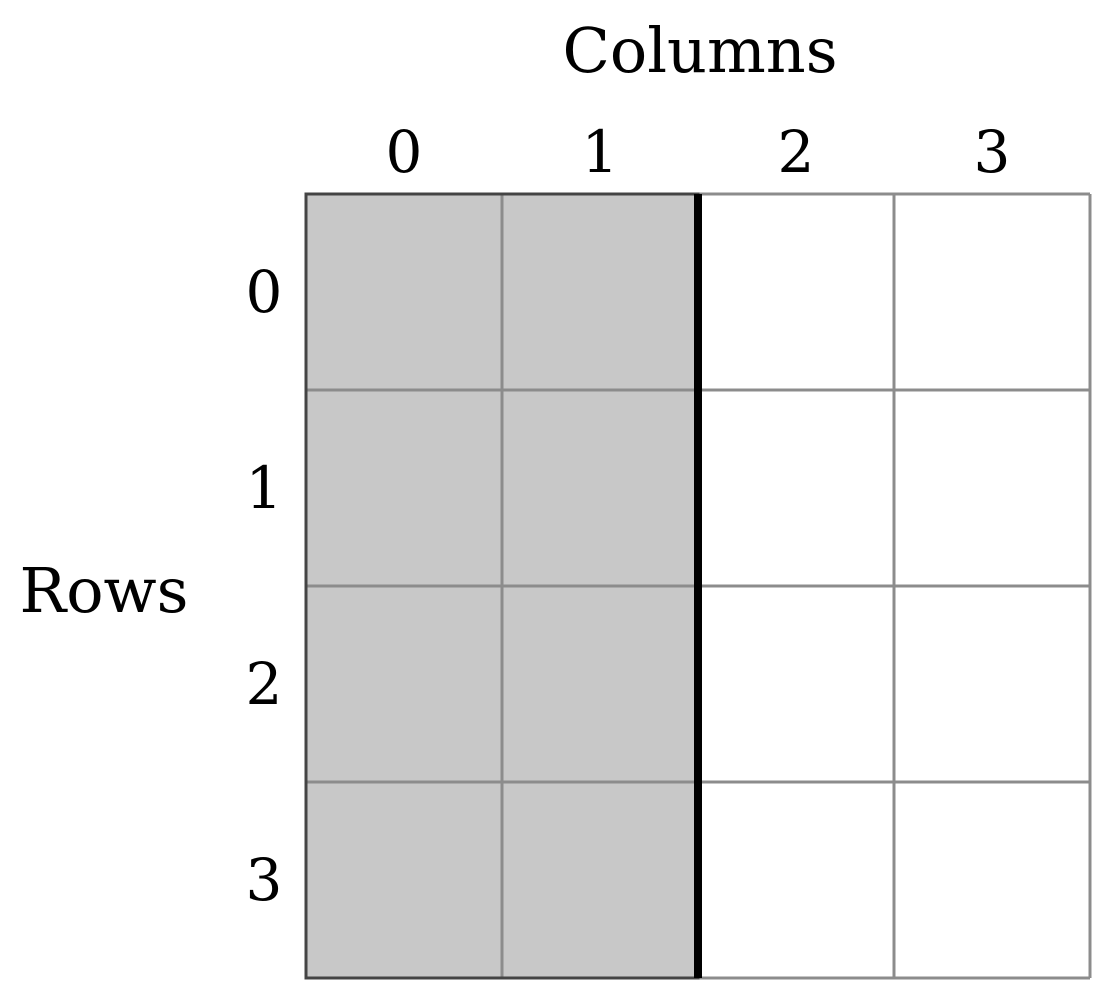 The image size is (1096, 987). What do you see at coordinates (404, 880) in the screenshot?
I see `grid-cell-r3-c0` at bounding box center [404, 880].